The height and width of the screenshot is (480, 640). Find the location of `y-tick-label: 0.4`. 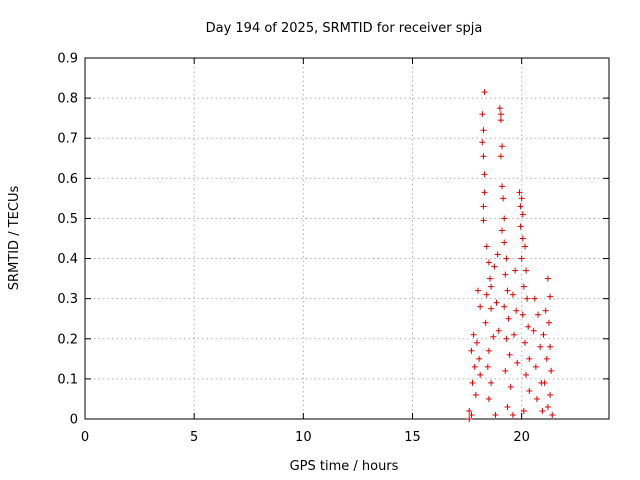

y-tick-label: 0.4 is located at coordinates (67, 259).